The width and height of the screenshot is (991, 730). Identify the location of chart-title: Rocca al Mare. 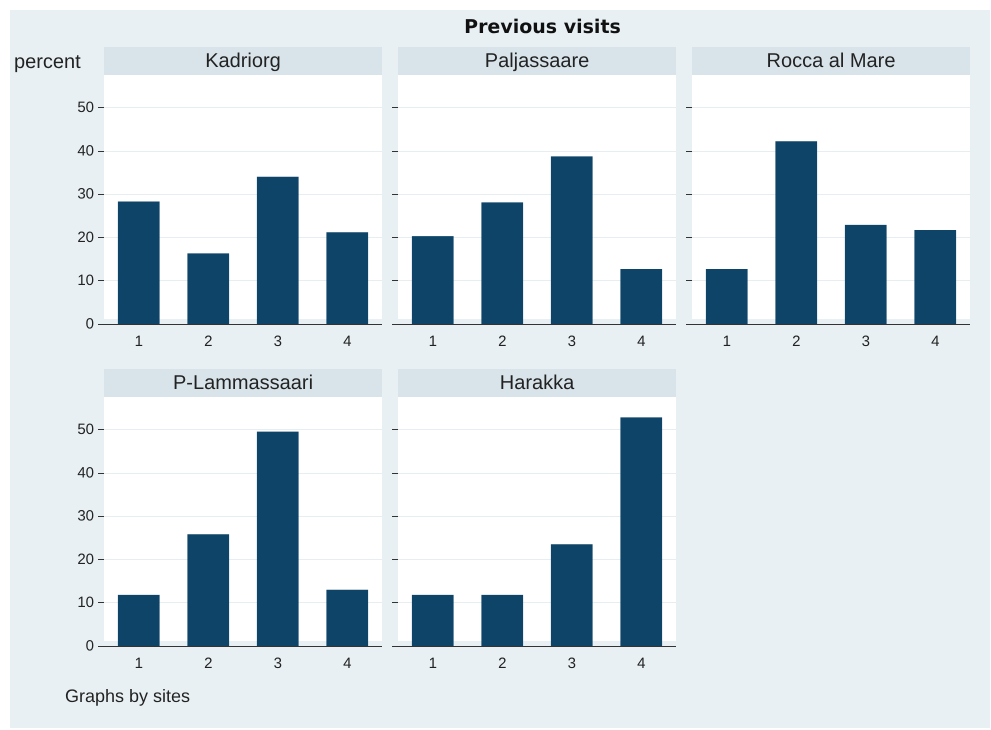
(831, 61).